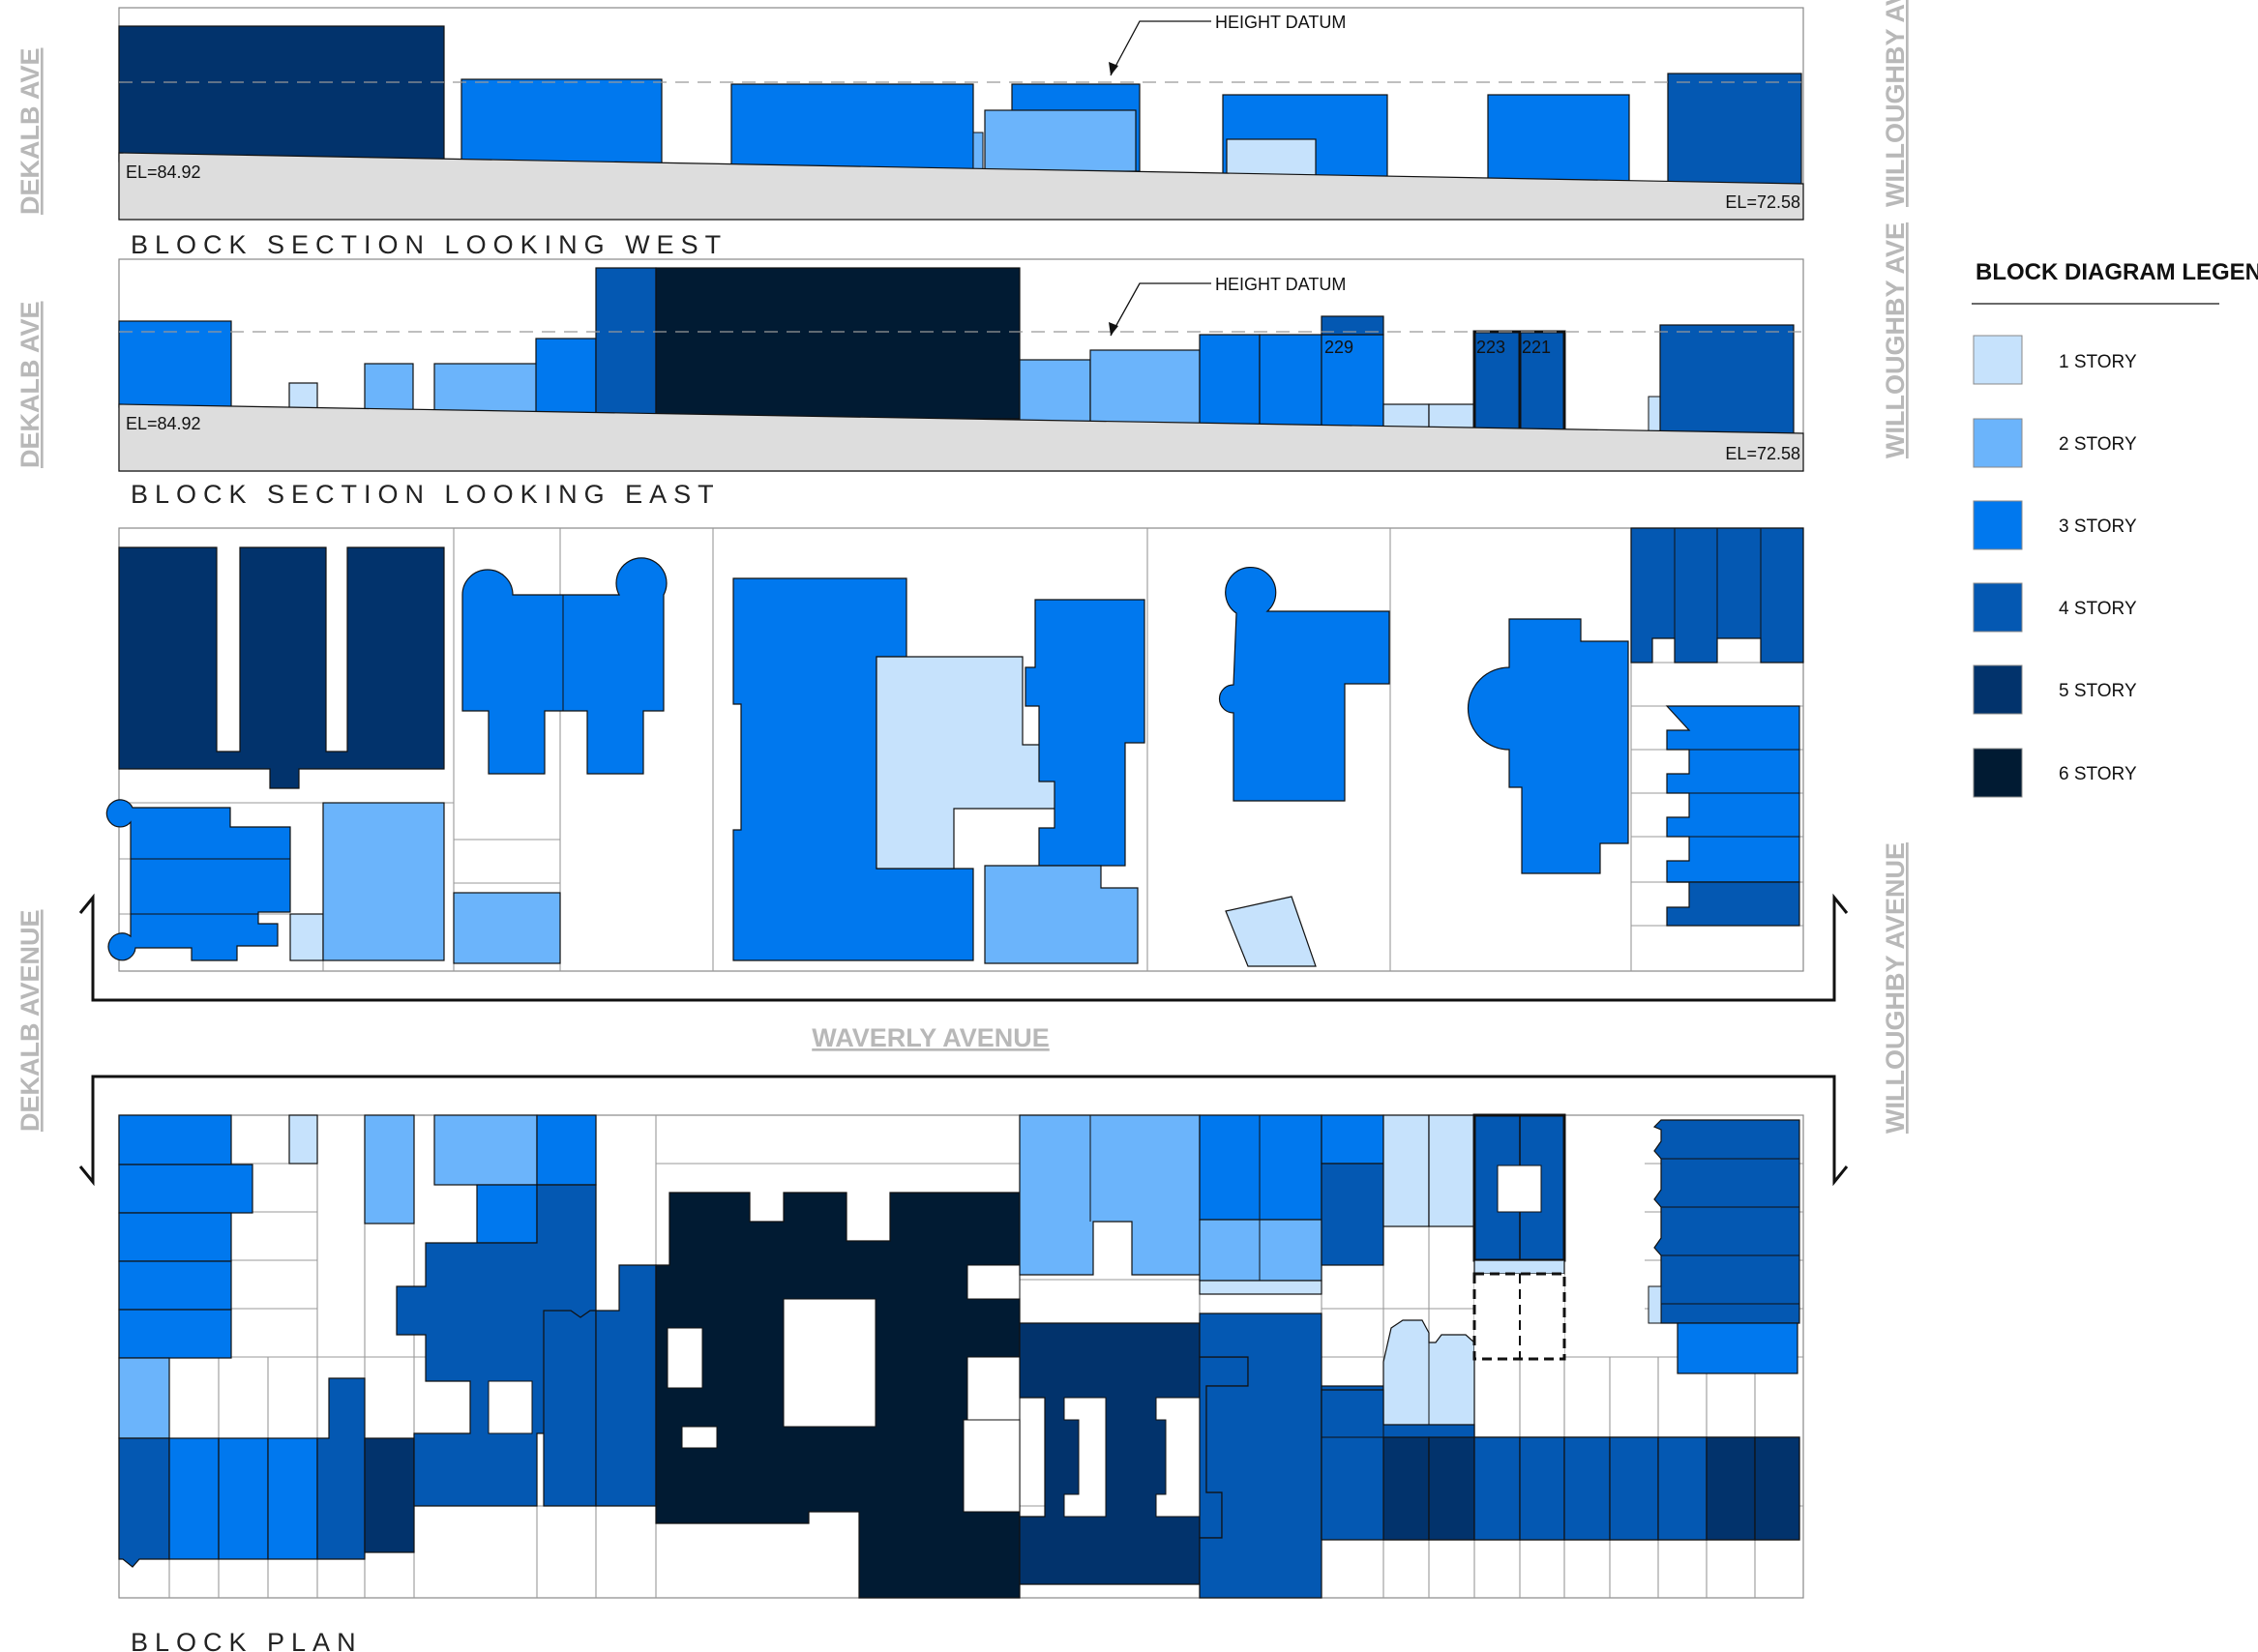 Image resolution: width=2258 pixels, height=1652 pixels. I want to click on legend-item-5-story: 5 STORY, so click(2055, 689).